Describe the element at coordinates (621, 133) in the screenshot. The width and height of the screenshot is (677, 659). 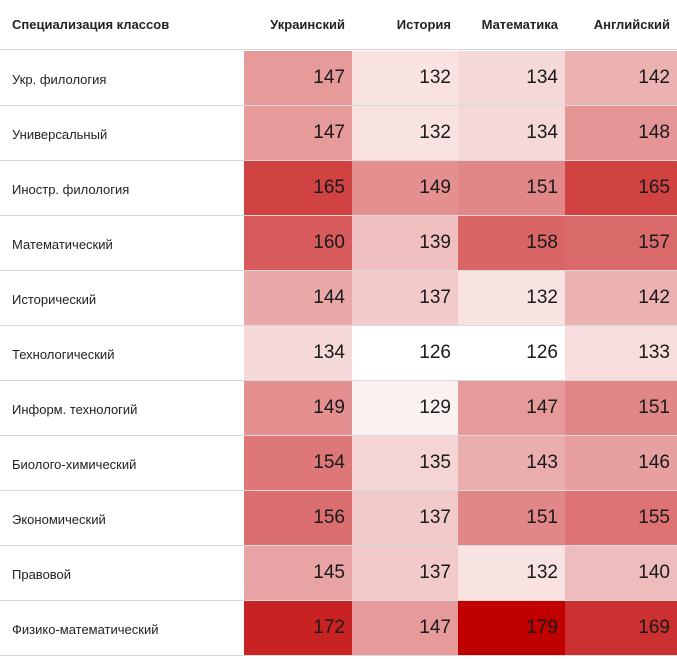
I see `heatmap-cell: 148` at that location.